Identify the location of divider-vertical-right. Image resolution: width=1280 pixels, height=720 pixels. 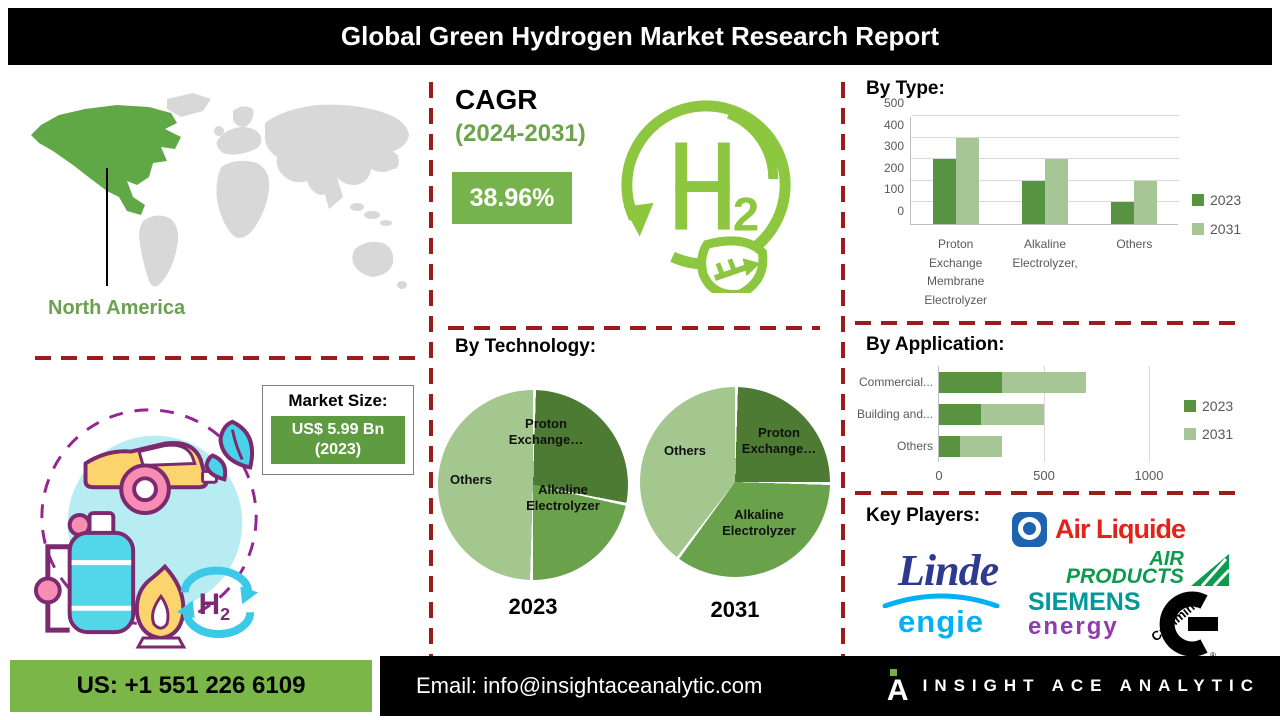
(843, 369).